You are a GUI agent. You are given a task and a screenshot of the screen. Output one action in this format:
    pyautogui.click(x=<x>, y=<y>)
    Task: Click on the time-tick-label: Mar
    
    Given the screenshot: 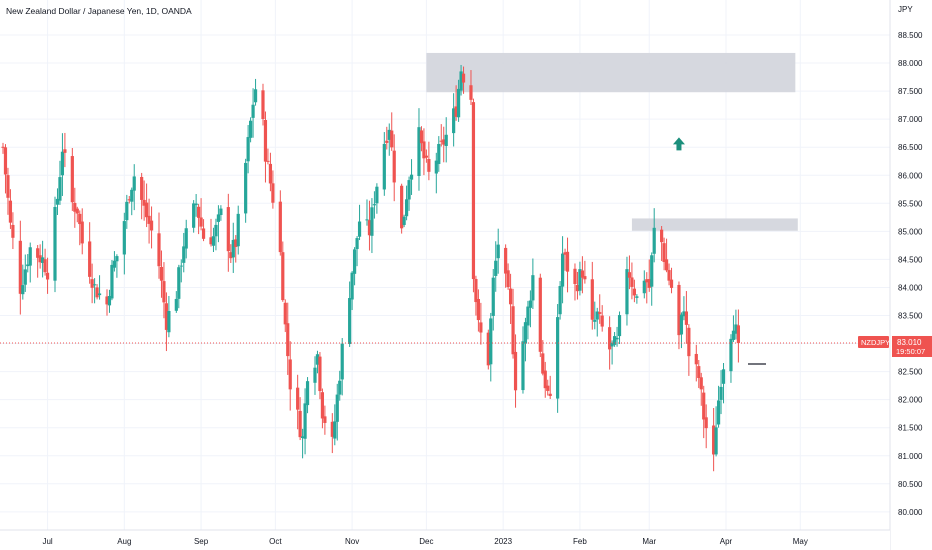 What is the action you would take?
    pyautogui.click(x=649, y=541)
    